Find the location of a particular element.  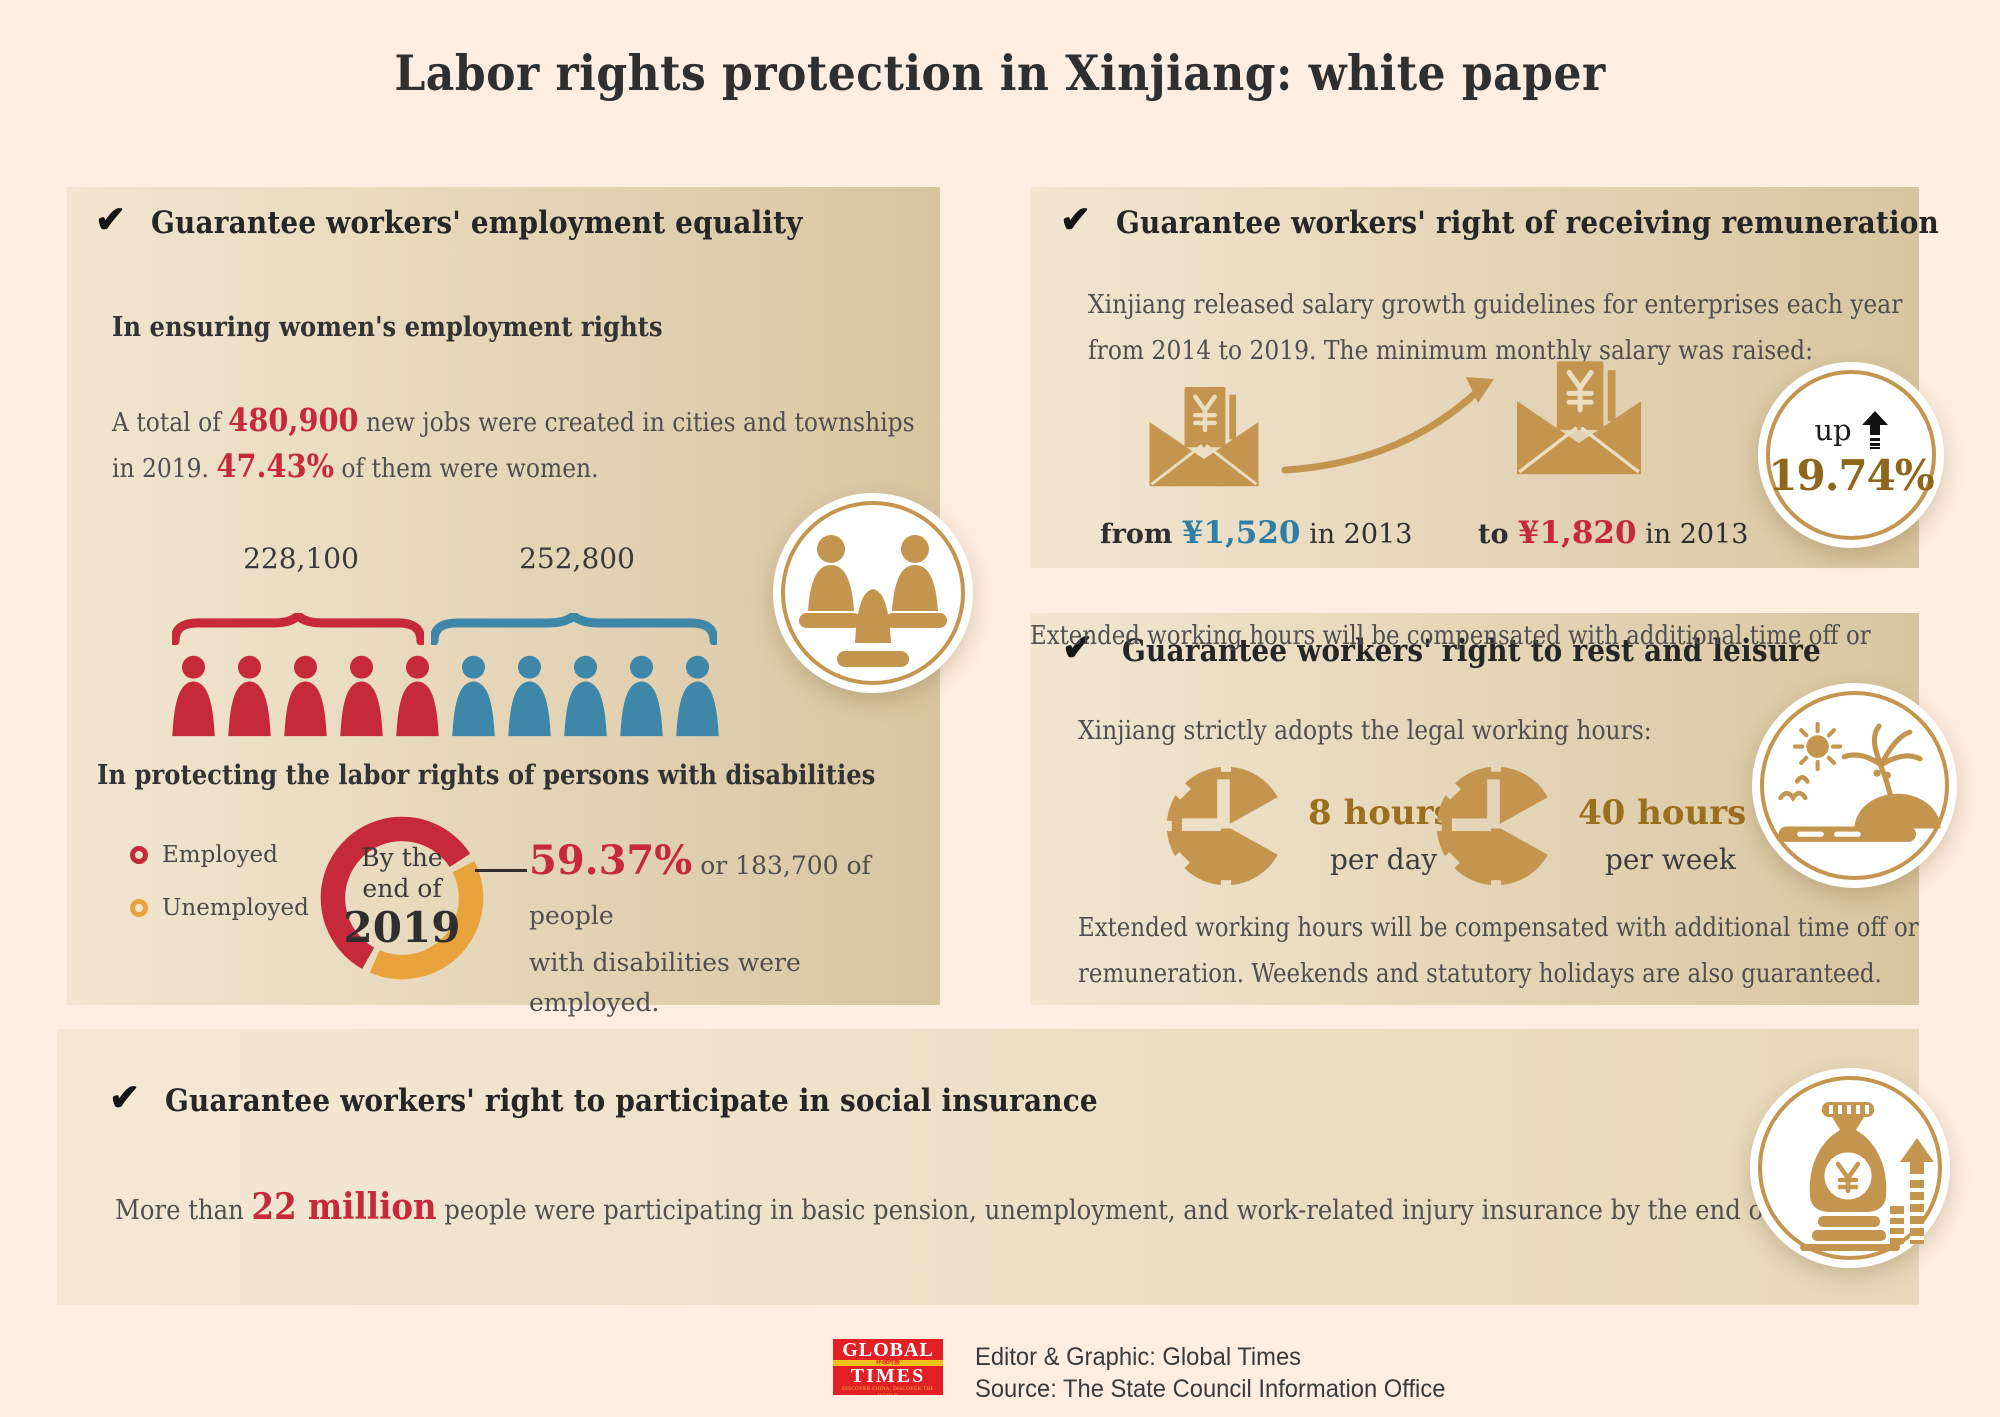

up-arrow-icon is located at coordinates (1874, 429).